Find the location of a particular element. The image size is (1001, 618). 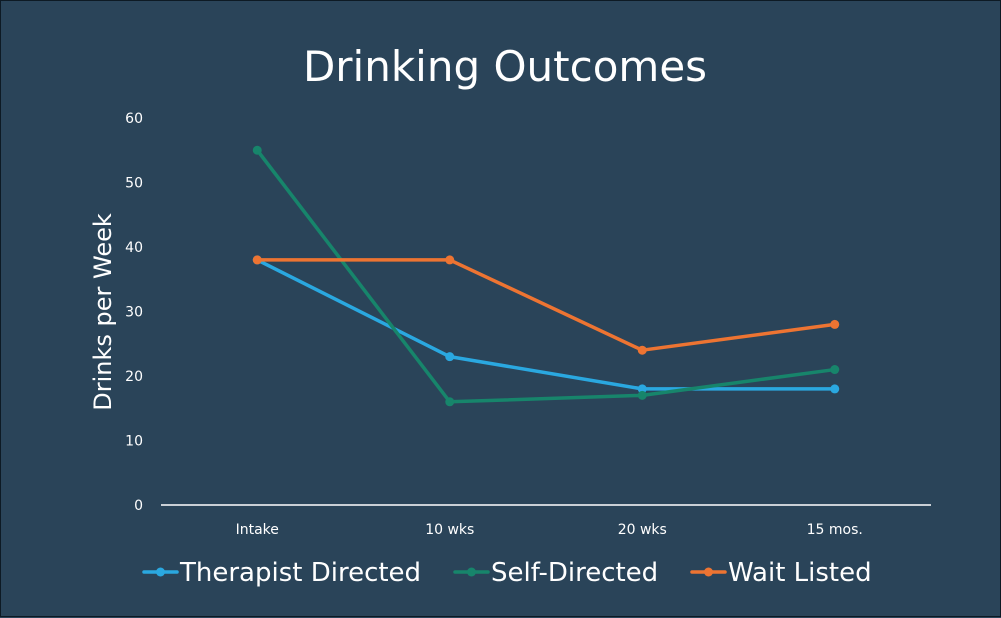

legend-marker-wait-listed is located at coordinates (708, 572).